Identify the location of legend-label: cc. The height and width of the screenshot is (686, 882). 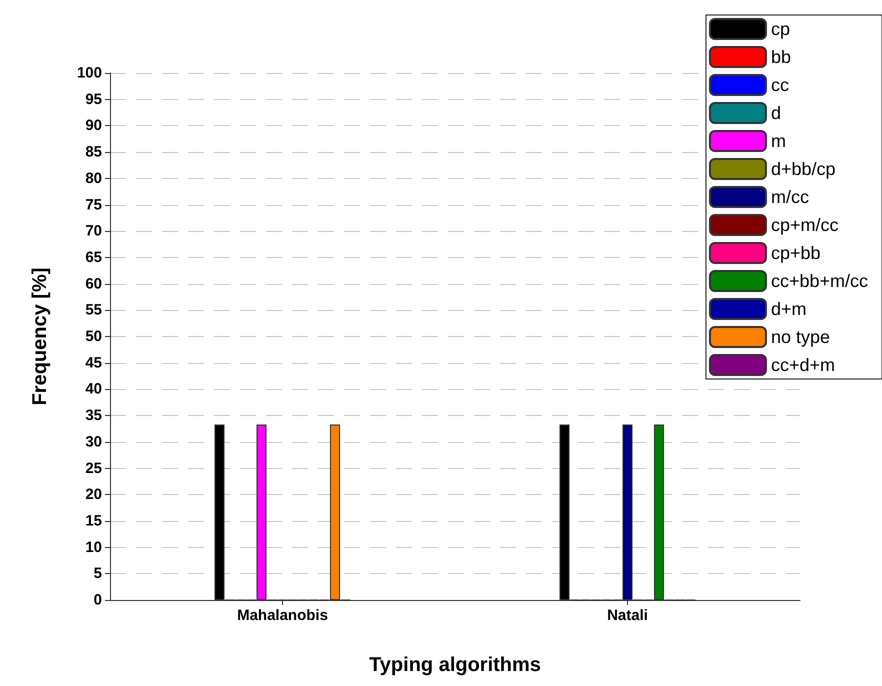
(779, 85).